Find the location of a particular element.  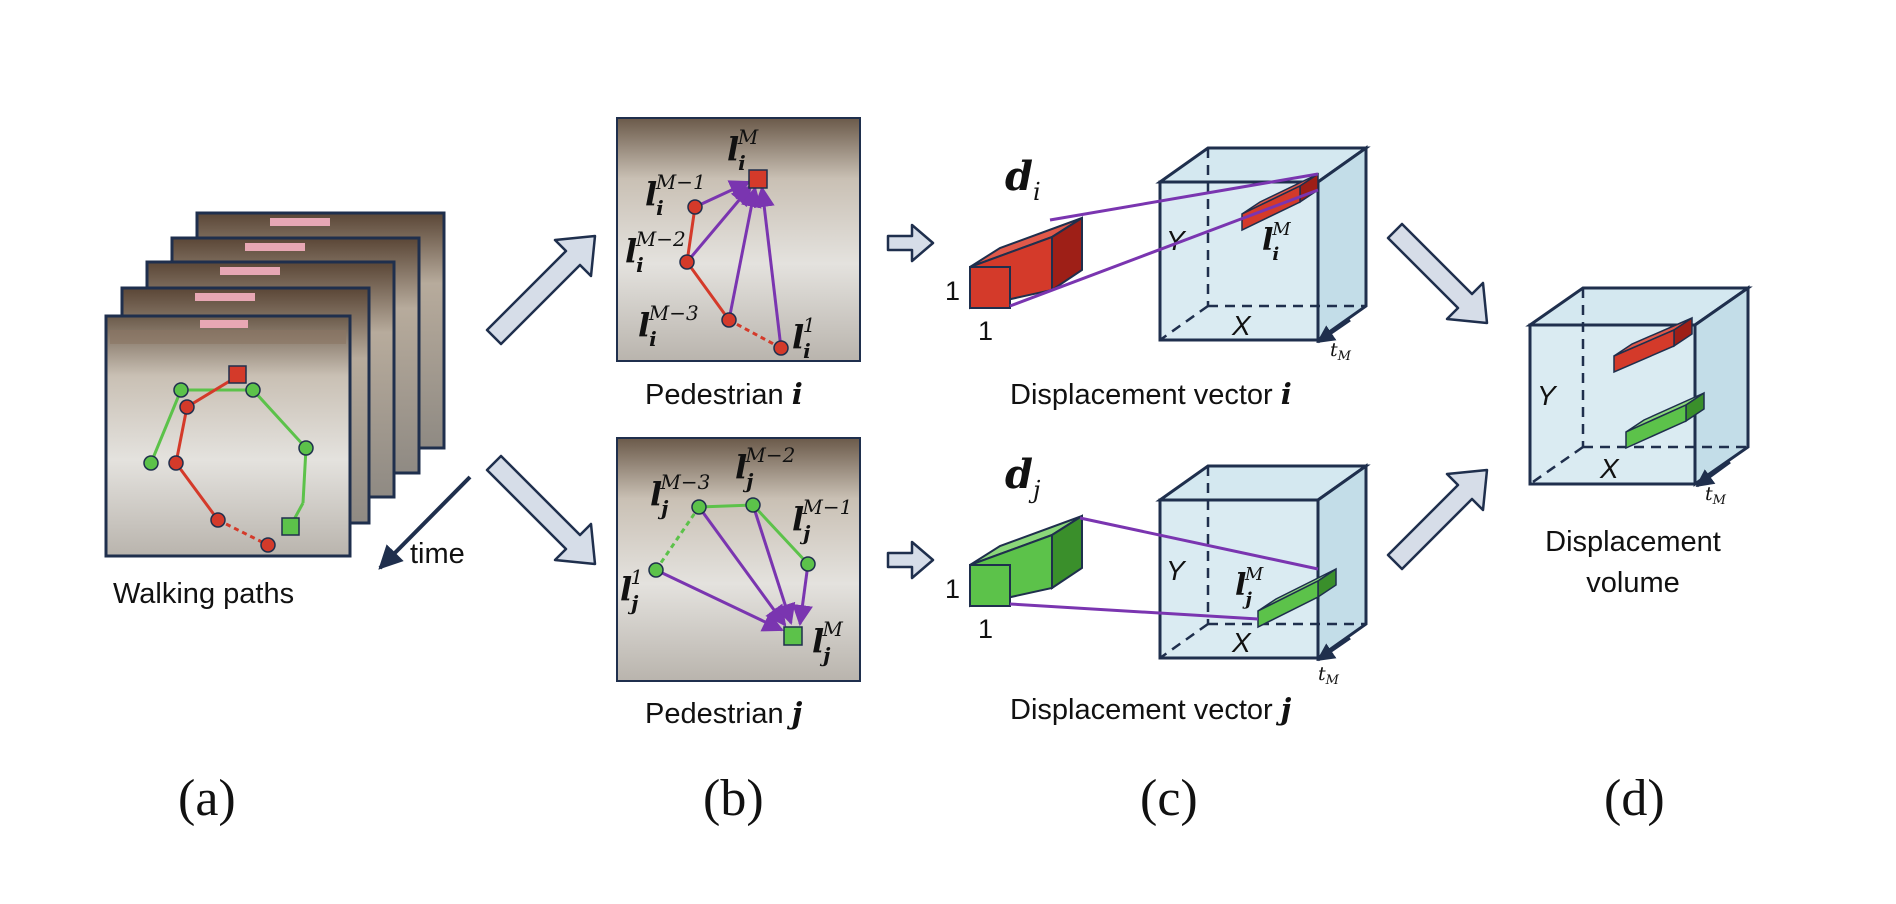

svg-text: liM−3 is located at coordinates (668, 326).